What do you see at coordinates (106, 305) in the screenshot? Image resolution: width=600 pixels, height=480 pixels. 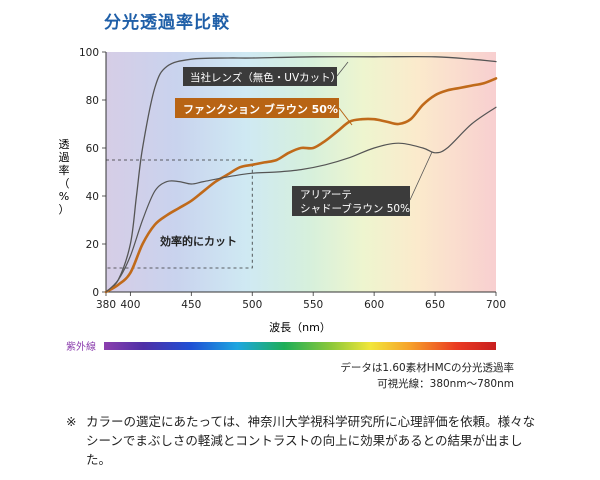 I see `x-tick-label: 380` at bounding box center [106, 305].